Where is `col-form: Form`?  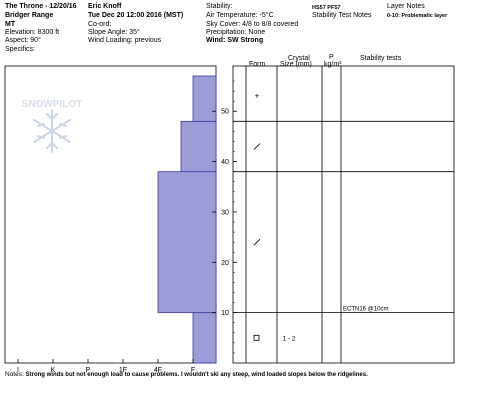
col-form: Form is located at coordinates (257, 64).